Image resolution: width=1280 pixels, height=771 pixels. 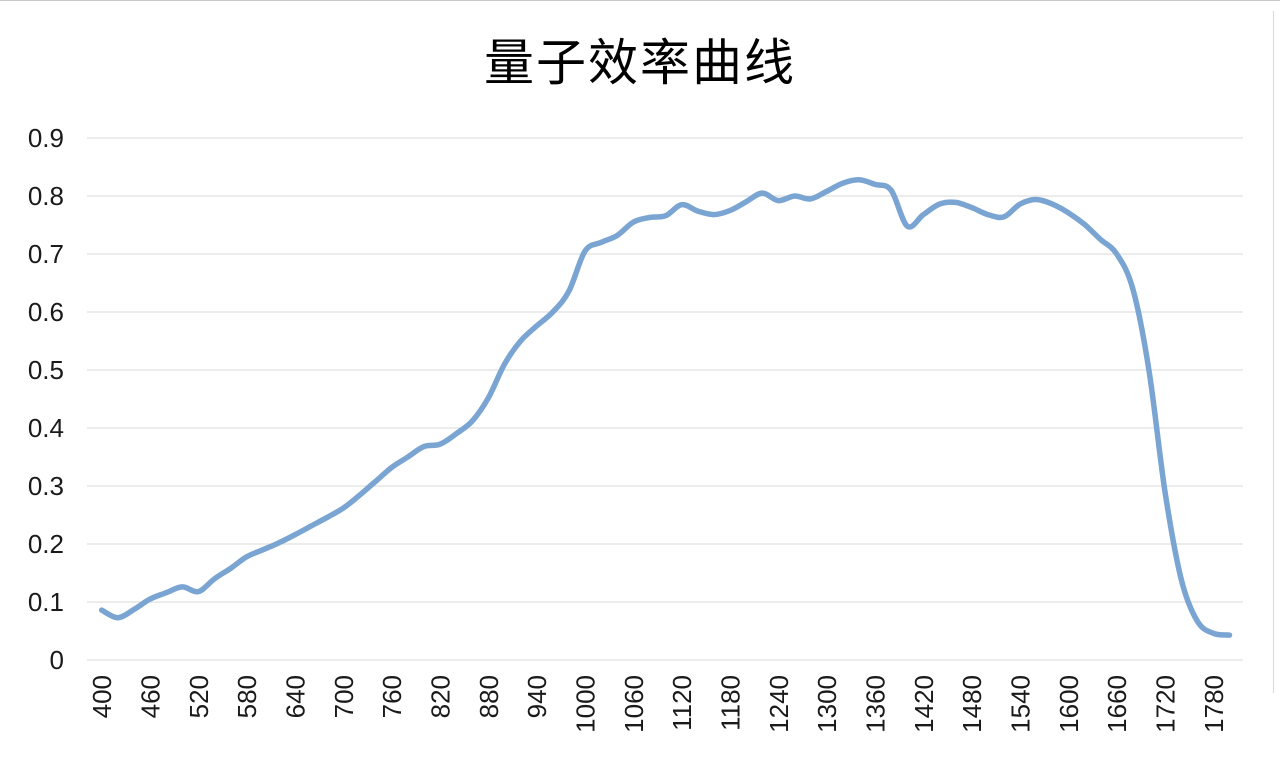 I want to click on y-tick-label: 0.6, so click(x=46, y=312).